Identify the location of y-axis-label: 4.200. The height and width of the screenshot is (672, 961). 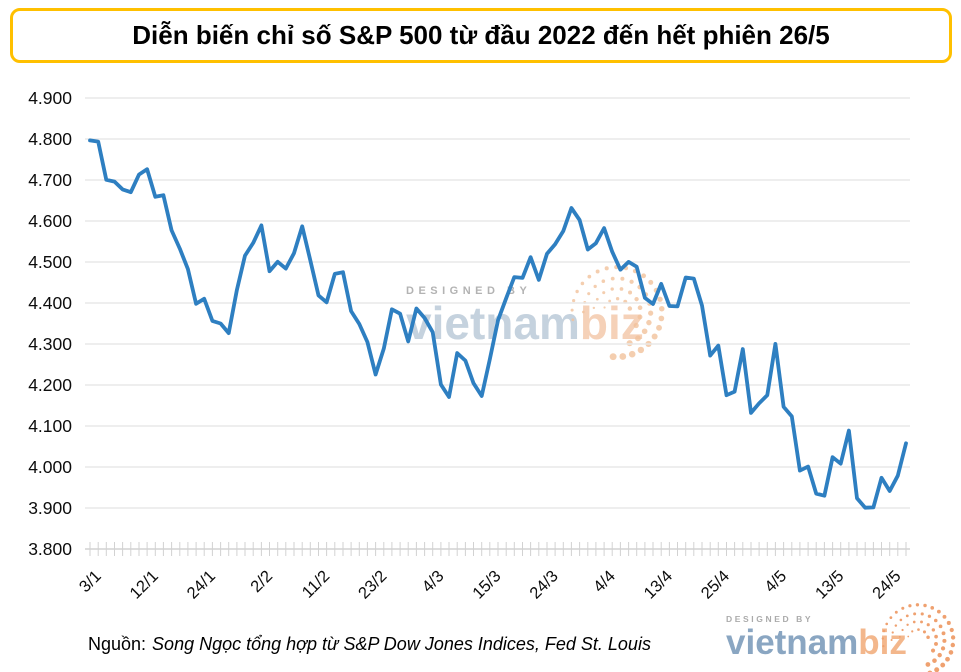
(50, 385).